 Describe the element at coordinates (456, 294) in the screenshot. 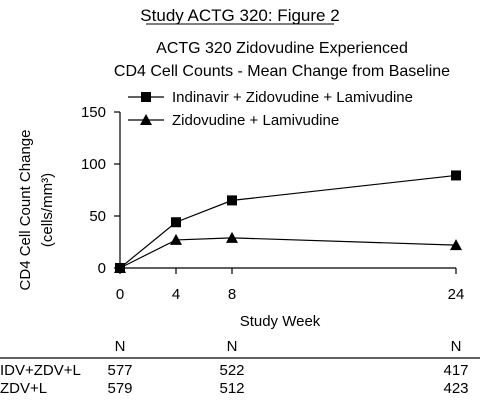

I see `x-tick-label: 24` at that location.